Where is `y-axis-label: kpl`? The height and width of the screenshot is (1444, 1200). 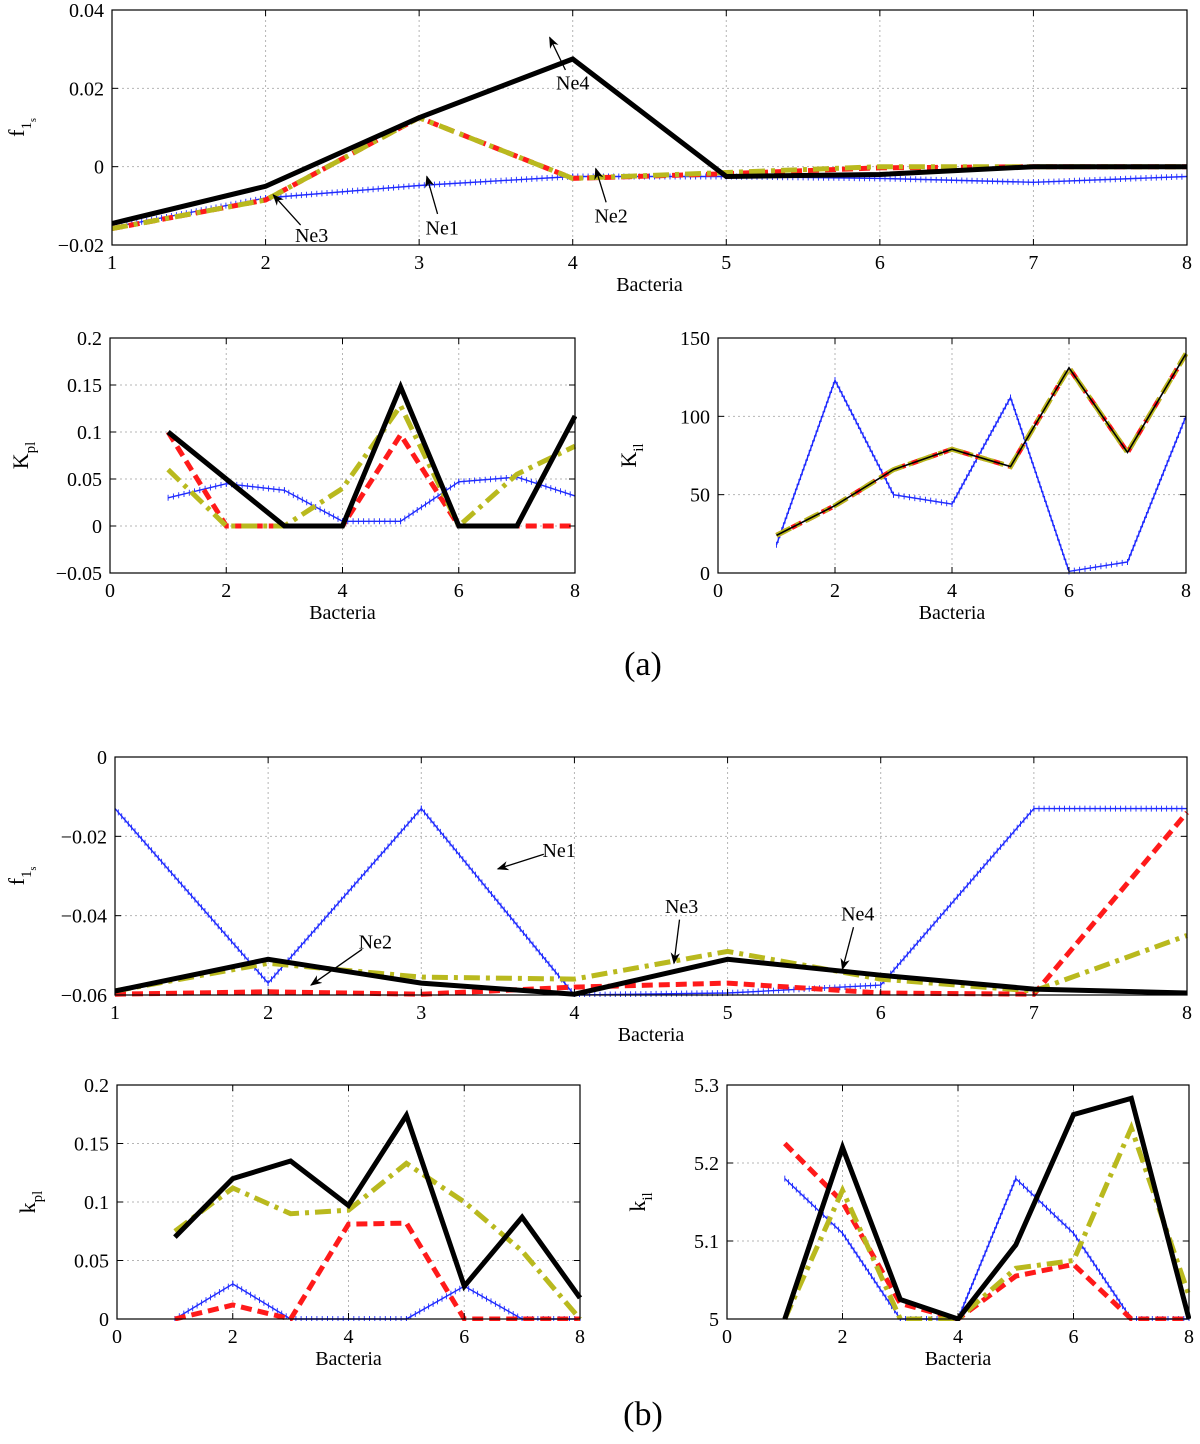 y-axis-label: kpl is located at coordinates (30, 1202).